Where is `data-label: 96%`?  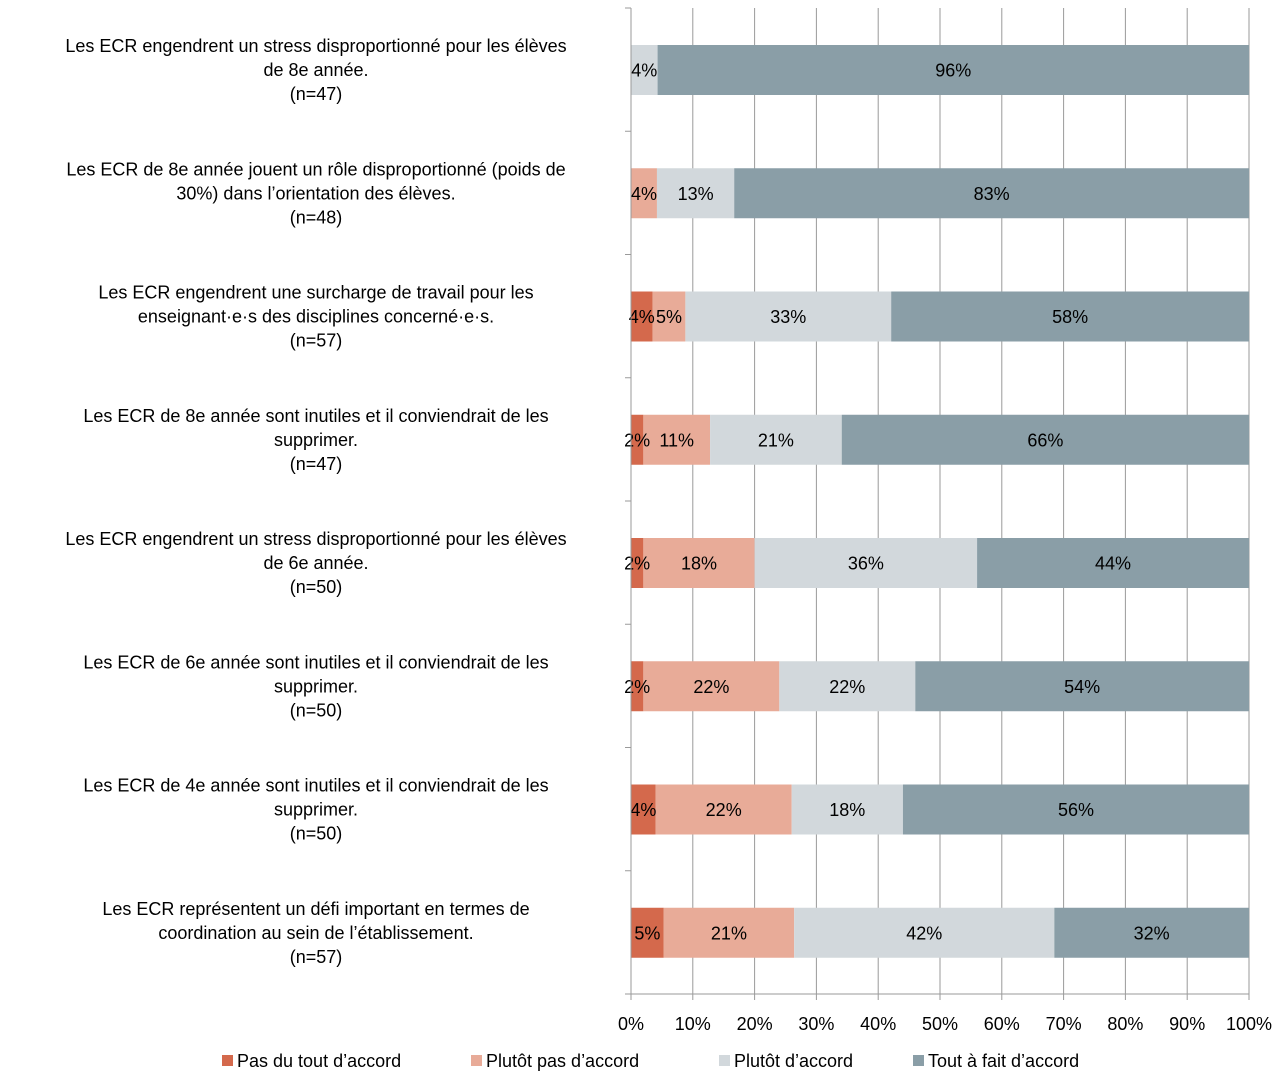 data-label: 96% is located at coordinates (953, 71).